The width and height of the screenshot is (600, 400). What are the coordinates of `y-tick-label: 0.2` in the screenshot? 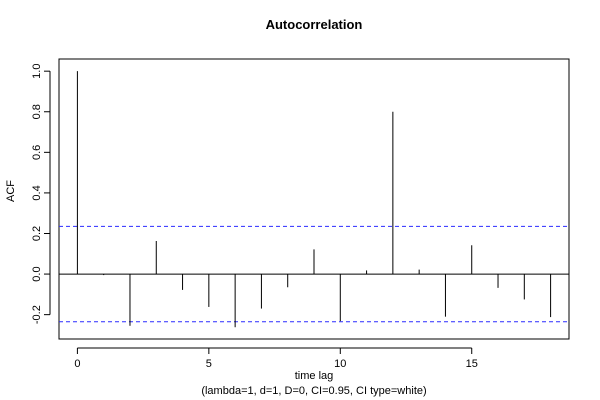 It's located at (37, 233).